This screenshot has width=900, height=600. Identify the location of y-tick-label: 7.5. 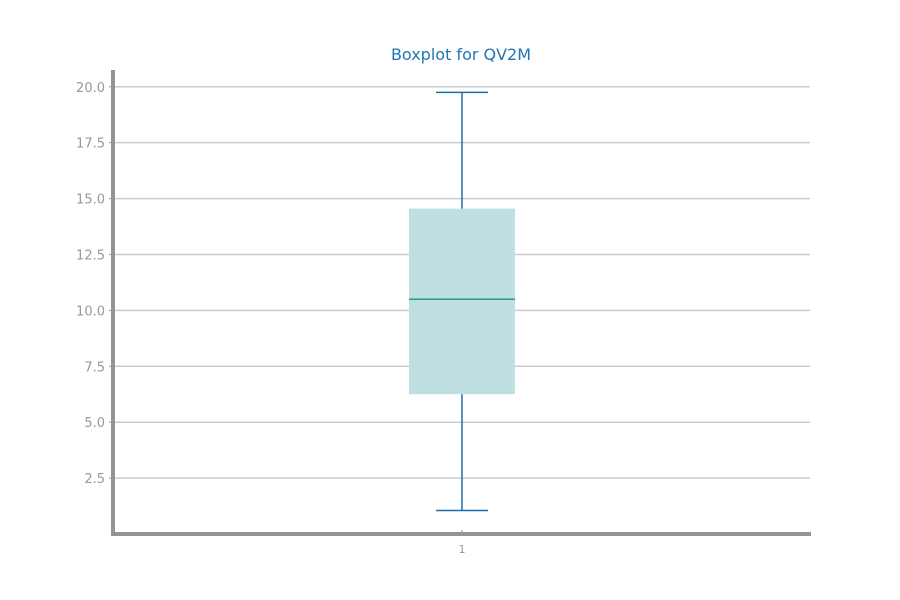
(94, 367).